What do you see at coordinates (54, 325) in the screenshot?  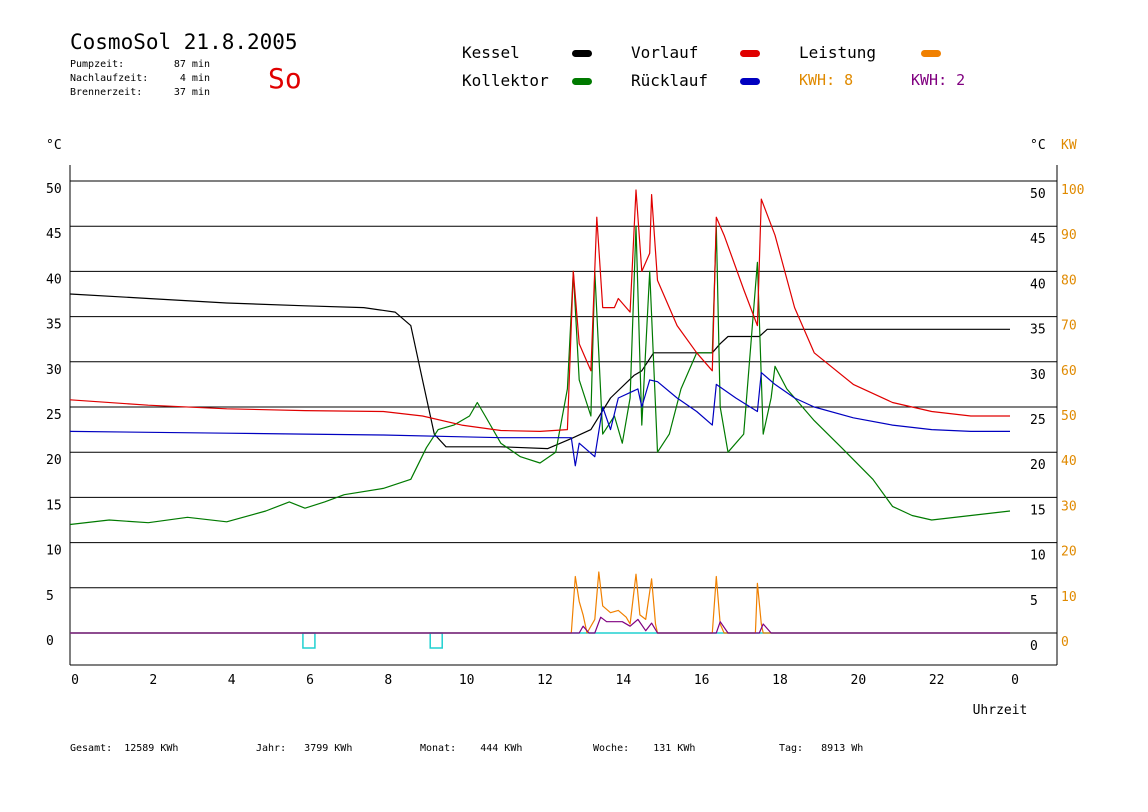 I see `y-left-tick-35: 35` at bounding box center [54, 325].